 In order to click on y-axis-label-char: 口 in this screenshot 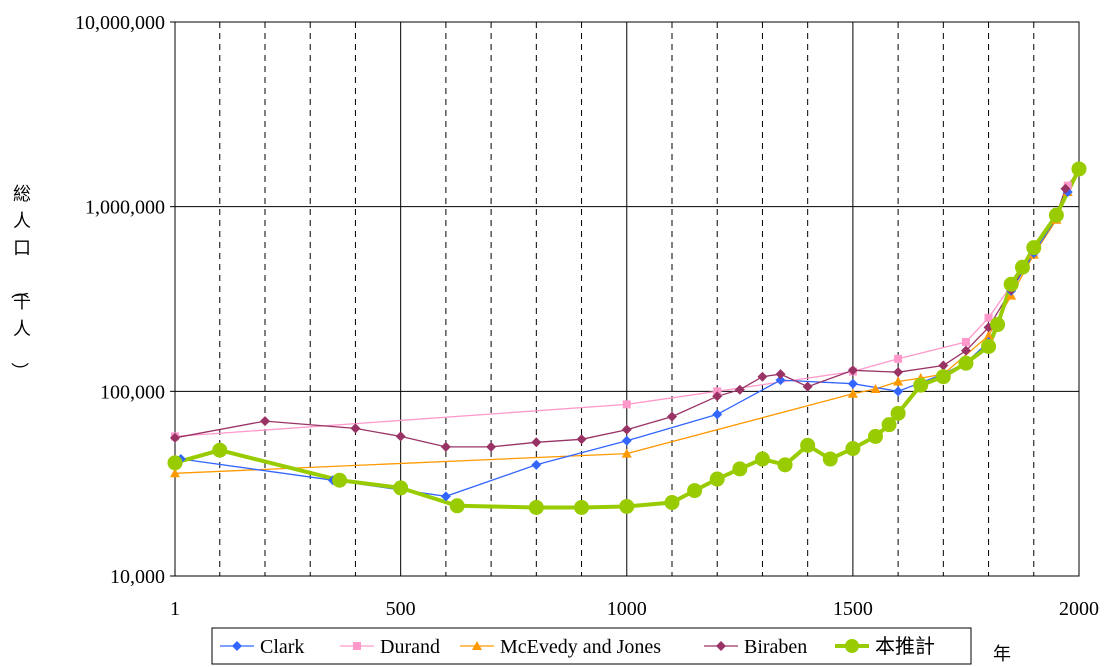, I will do `click(22, 248)`.